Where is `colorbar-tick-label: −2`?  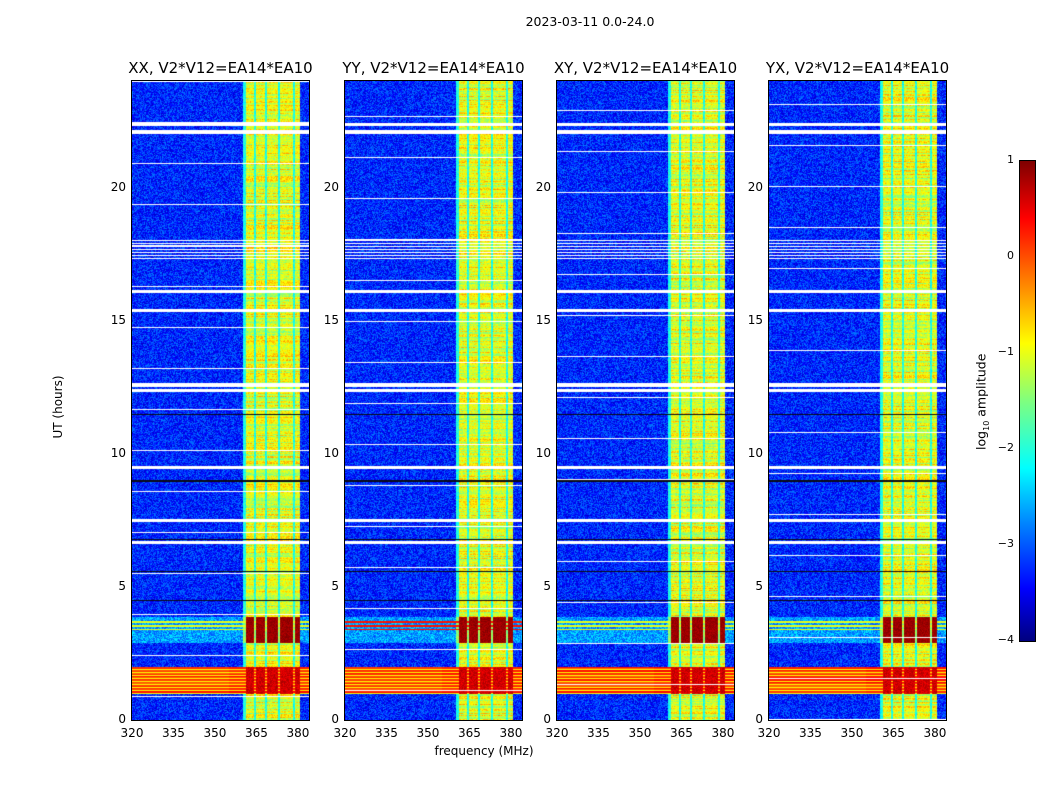
colorbar-tick-label: −2 is located at coordinates (1005, 447).